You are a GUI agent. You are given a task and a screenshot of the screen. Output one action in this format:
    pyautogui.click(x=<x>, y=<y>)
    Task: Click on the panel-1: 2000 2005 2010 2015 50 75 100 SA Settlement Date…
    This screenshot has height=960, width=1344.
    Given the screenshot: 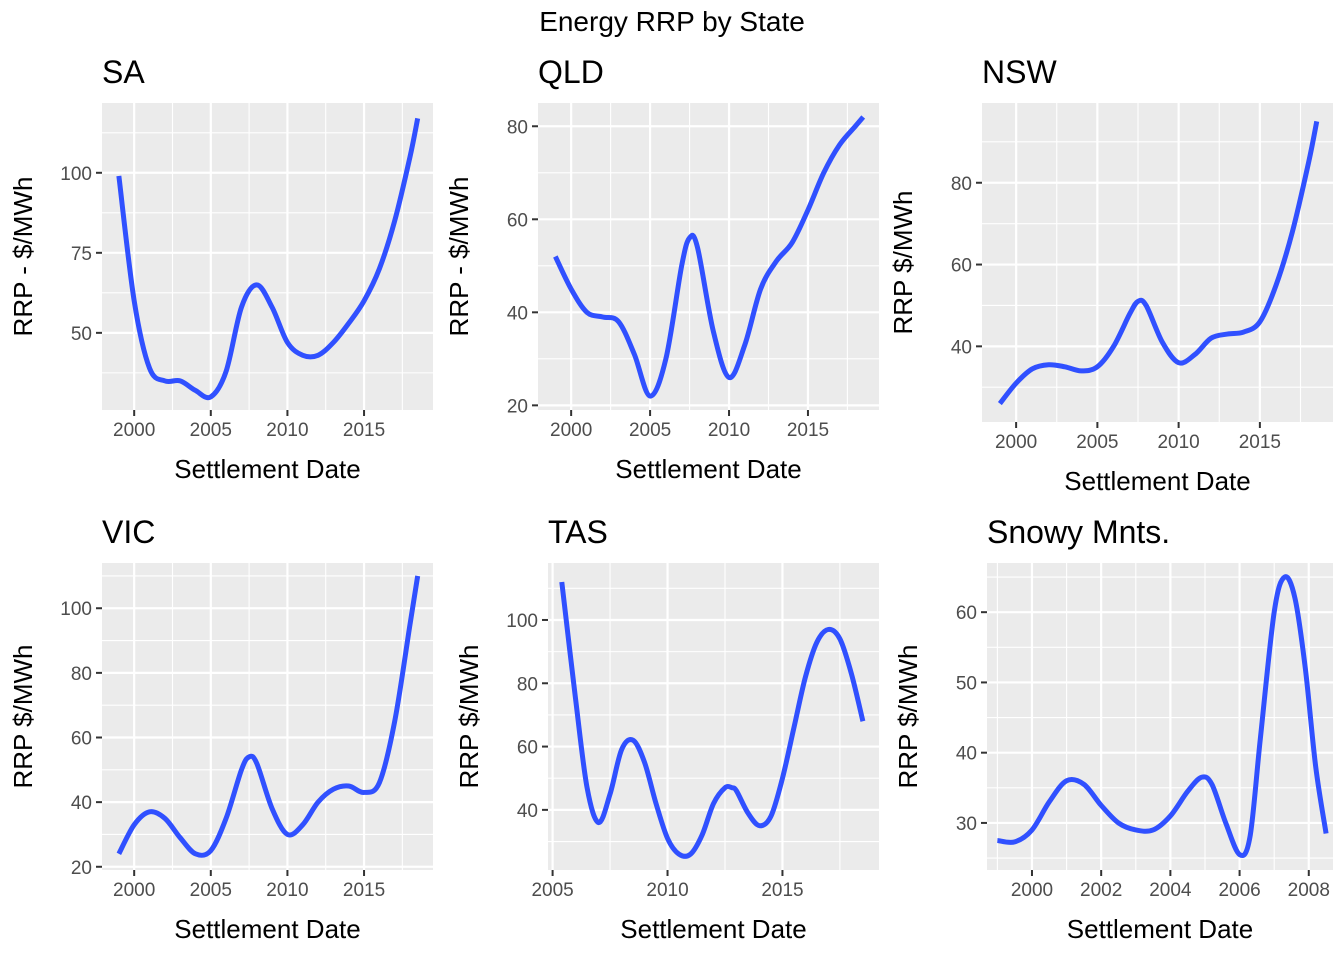 What is the action you would take?
    pyautogui.click(x=220, y=269)
    